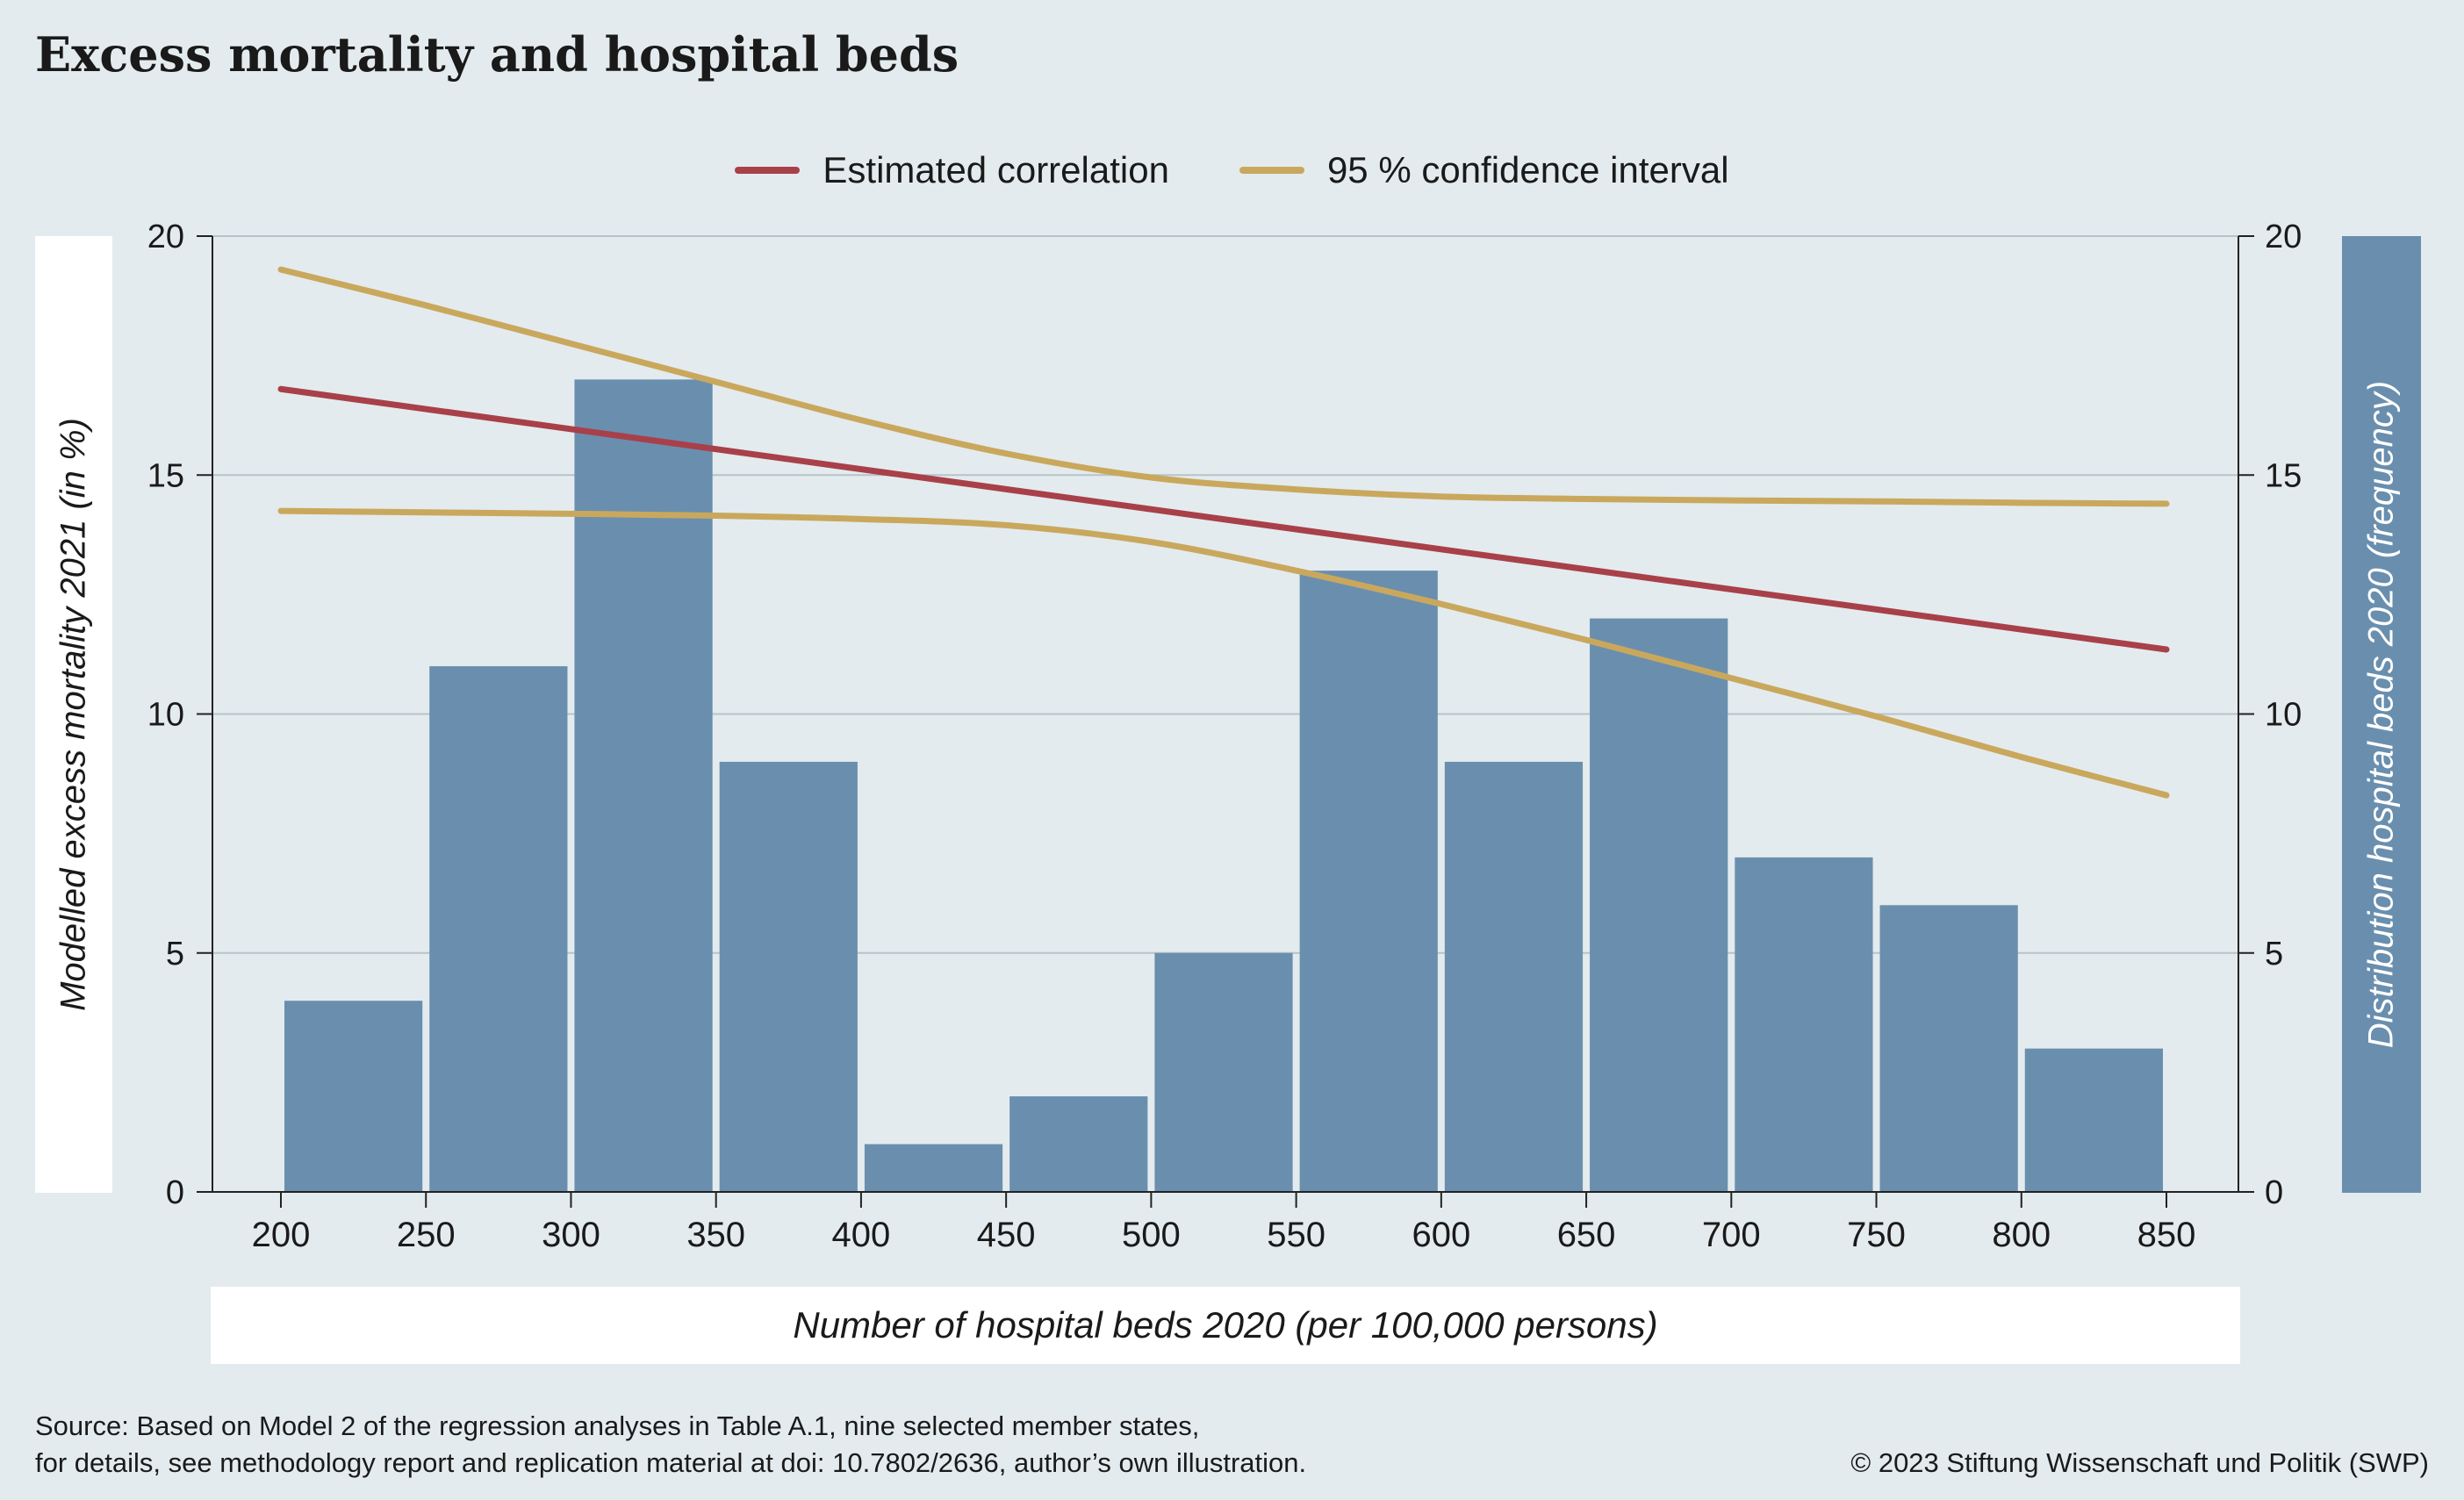 This screenshot has width=2464, height=1500. I want to click on x-tick-label-200: 200, so click(281, 1235).